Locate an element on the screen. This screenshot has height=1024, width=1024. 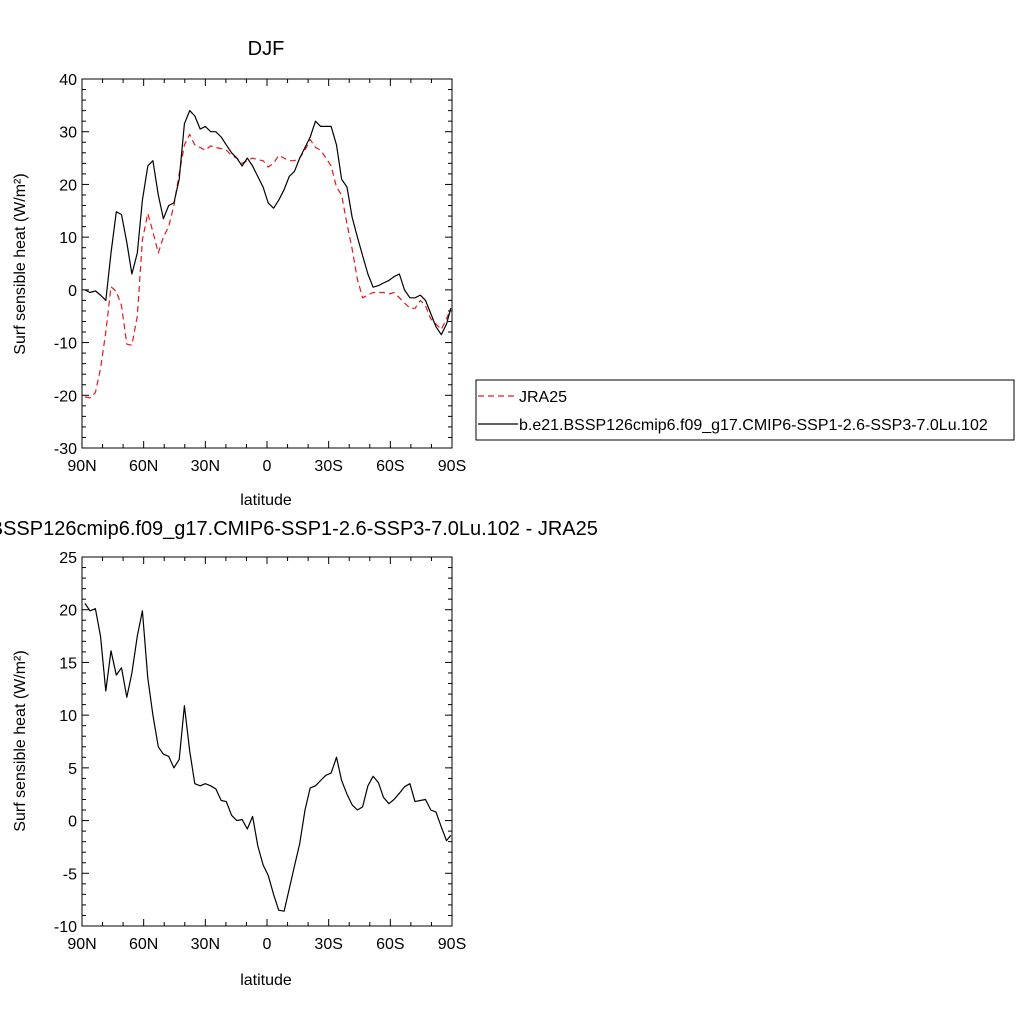
y-tick-label: -5 is located at coordinates (70, 874).